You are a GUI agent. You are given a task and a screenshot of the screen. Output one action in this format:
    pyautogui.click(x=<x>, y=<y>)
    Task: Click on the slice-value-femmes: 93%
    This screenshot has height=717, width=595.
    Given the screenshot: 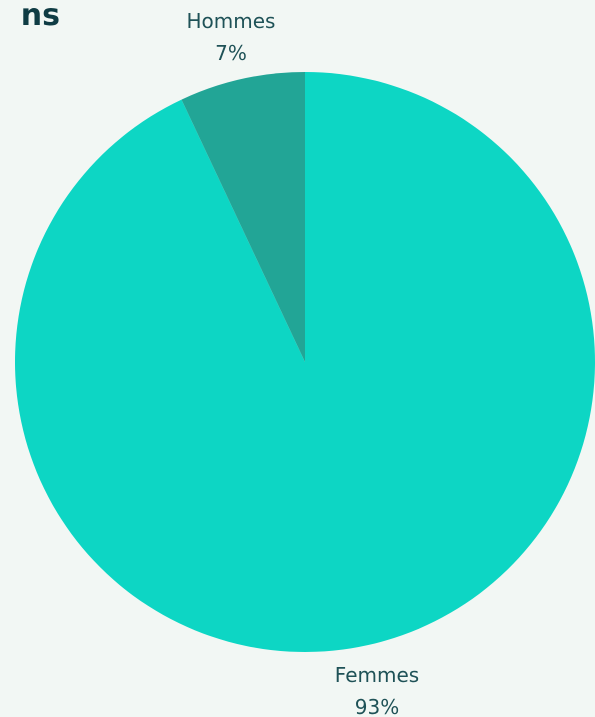 What is the action you would take?
    pyautogui.click(x=377, y=706)
    